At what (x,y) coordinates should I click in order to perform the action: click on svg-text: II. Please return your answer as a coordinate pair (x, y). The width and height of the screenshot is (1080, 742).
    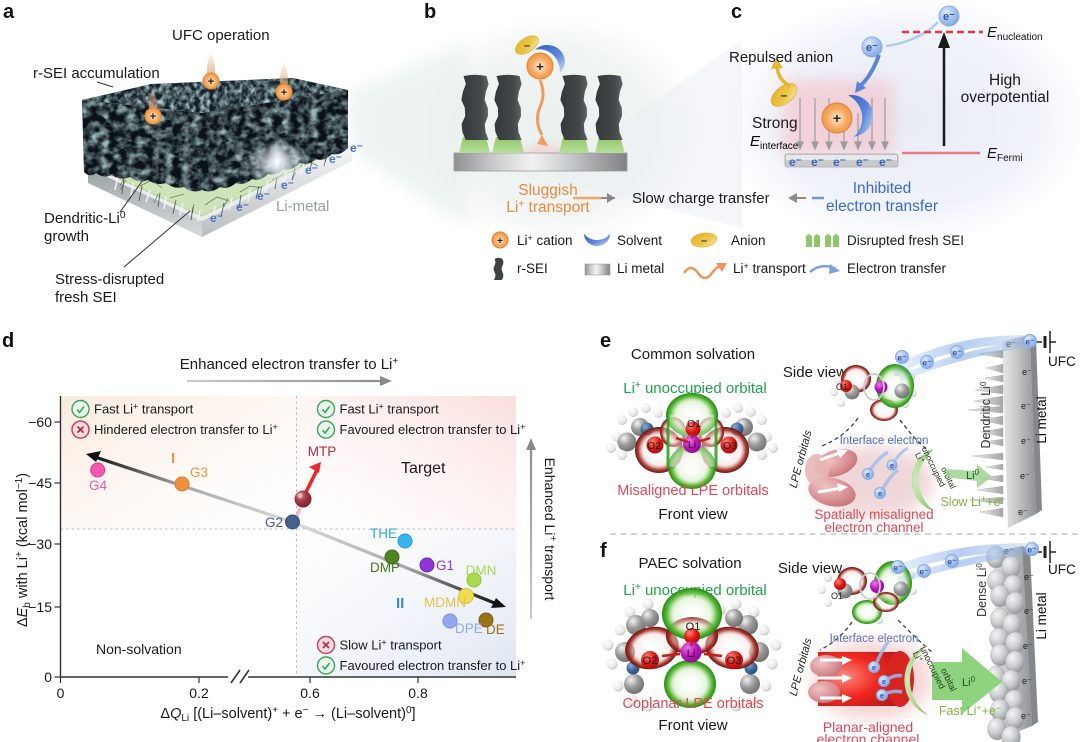
    Looking at the image, I should click on (400, 603).